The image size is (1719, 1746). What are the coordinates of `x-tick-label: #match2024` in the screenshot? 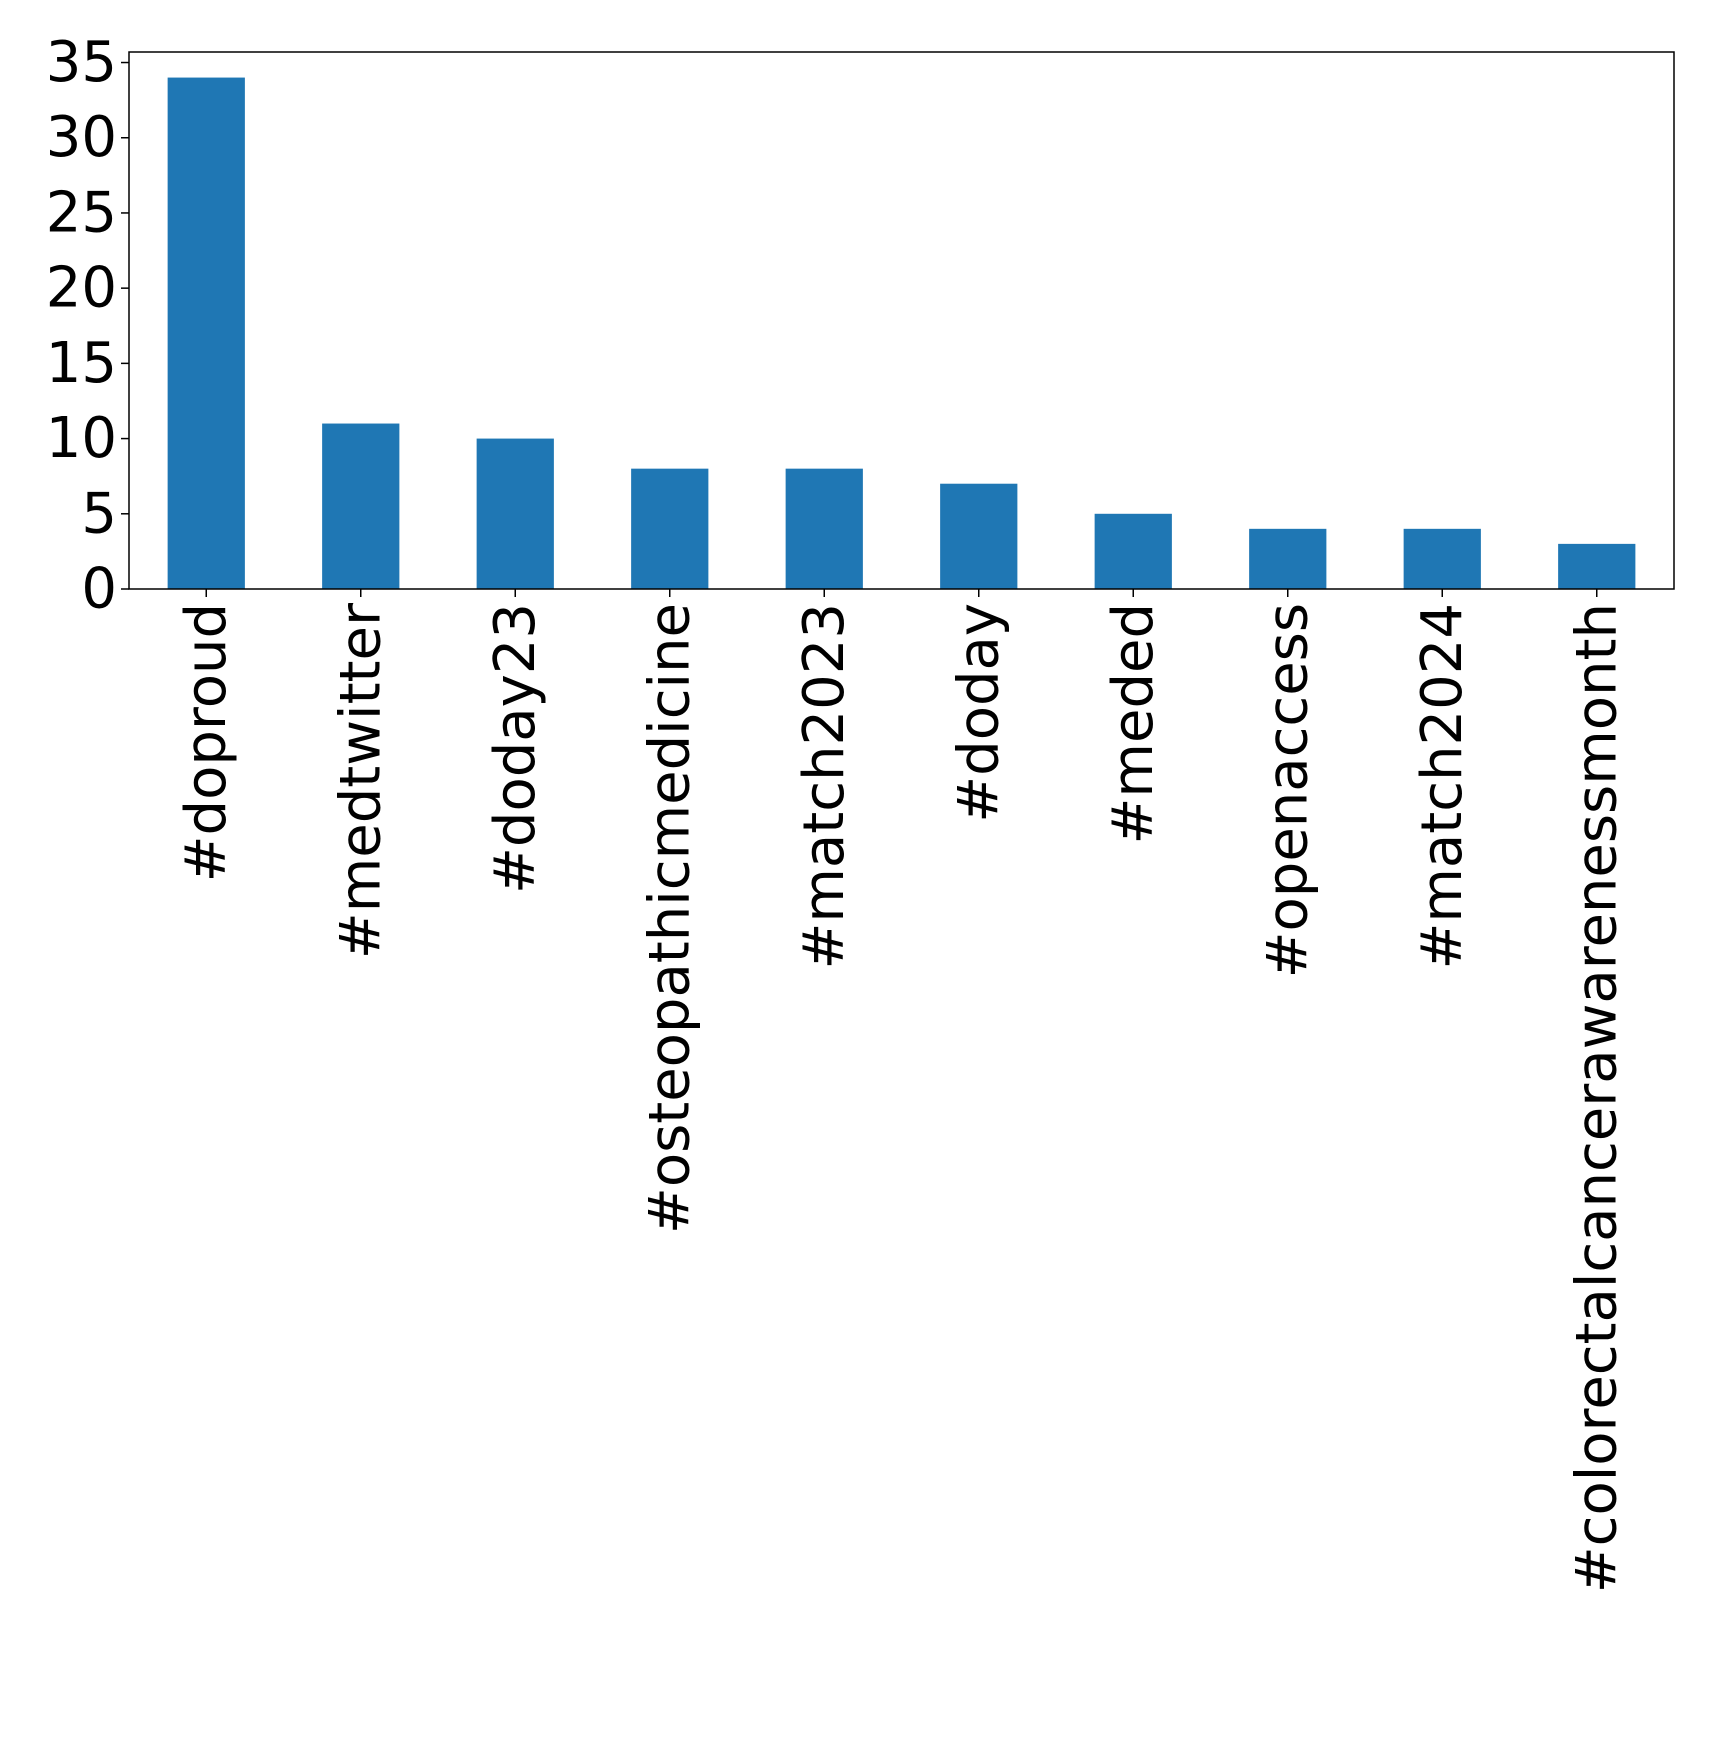 It's located at (1442, 786).